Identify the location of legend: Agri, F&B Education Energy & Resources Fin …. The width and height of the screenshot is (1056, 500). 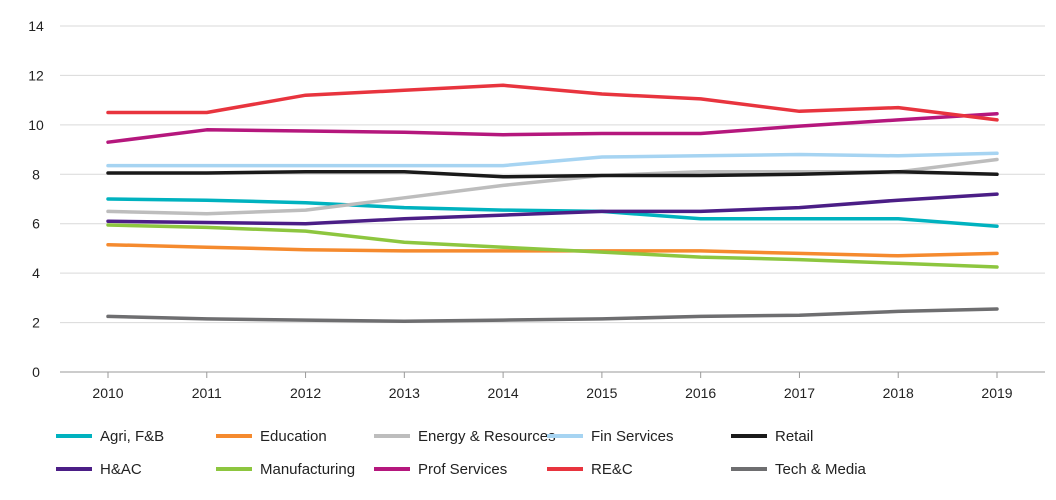
(461, 453).